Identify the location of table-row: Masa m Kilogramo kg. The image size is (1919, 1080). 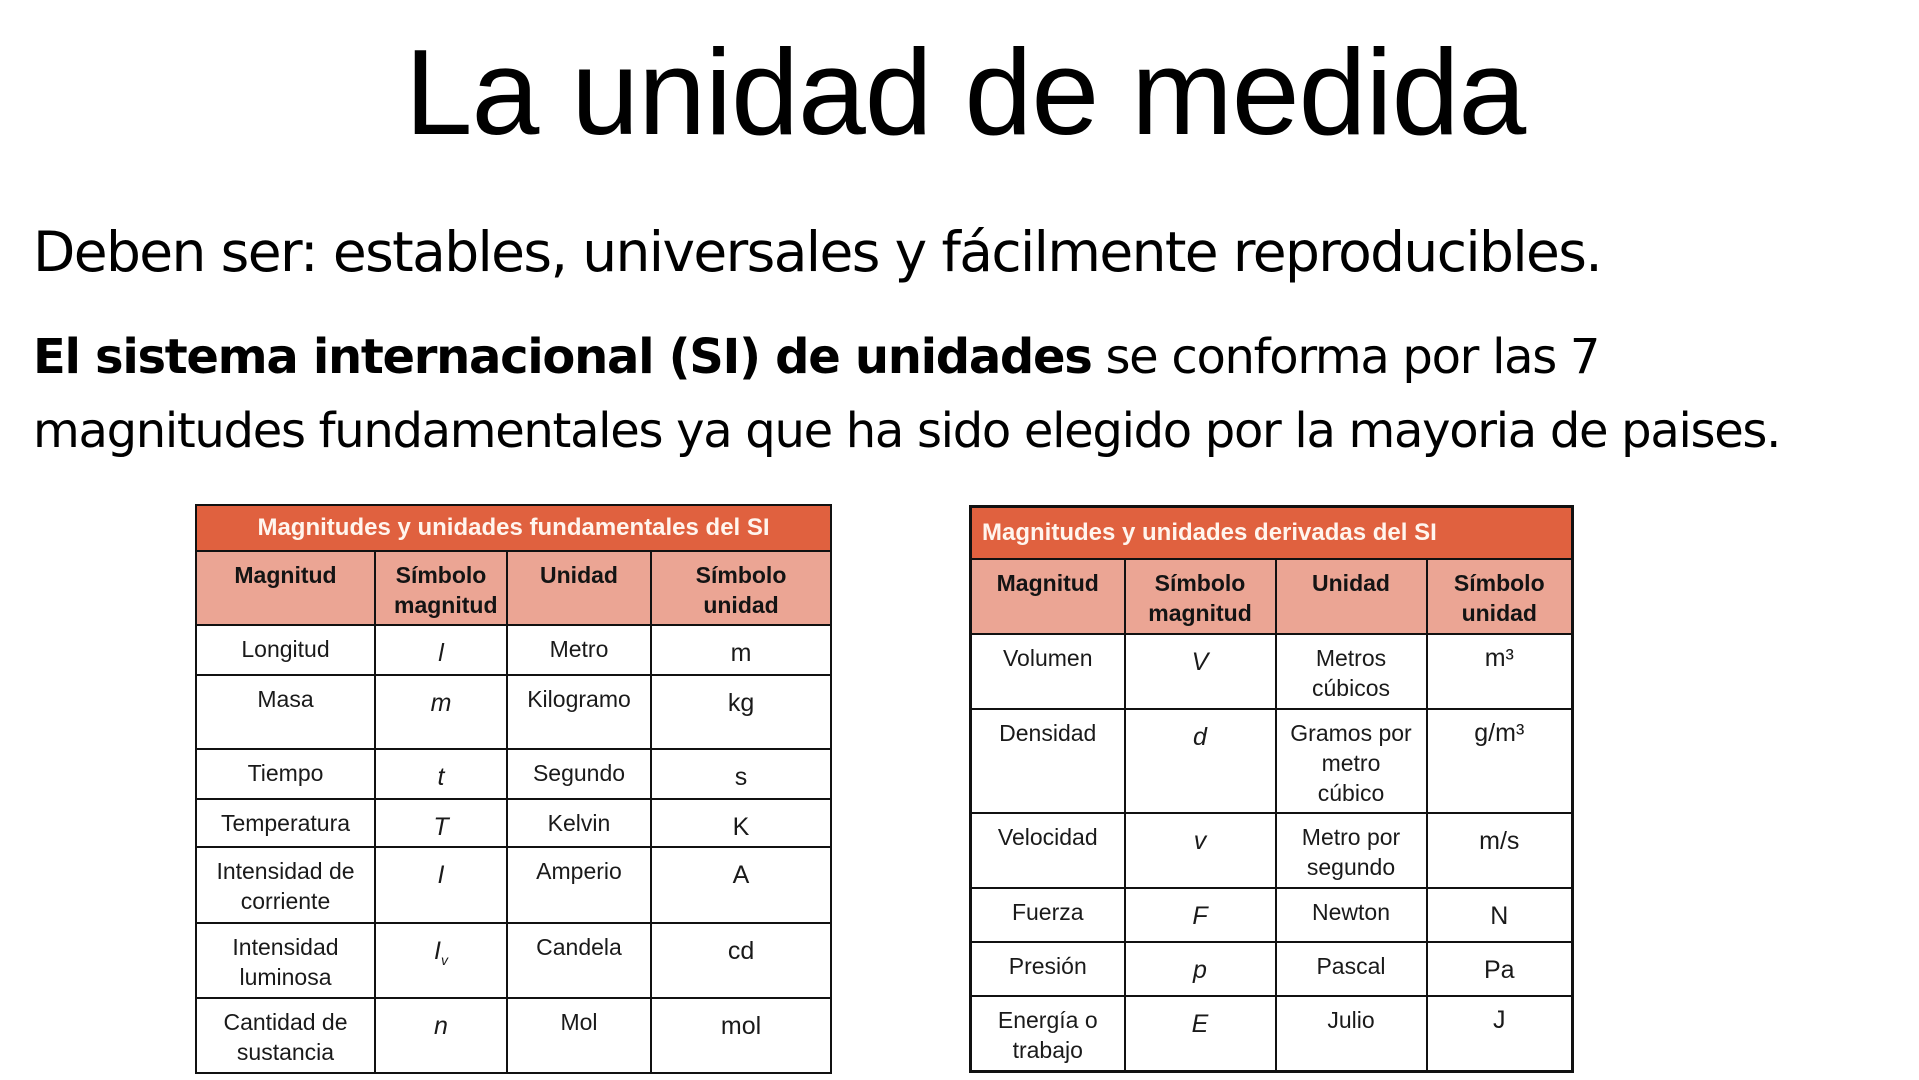
(514, 712).